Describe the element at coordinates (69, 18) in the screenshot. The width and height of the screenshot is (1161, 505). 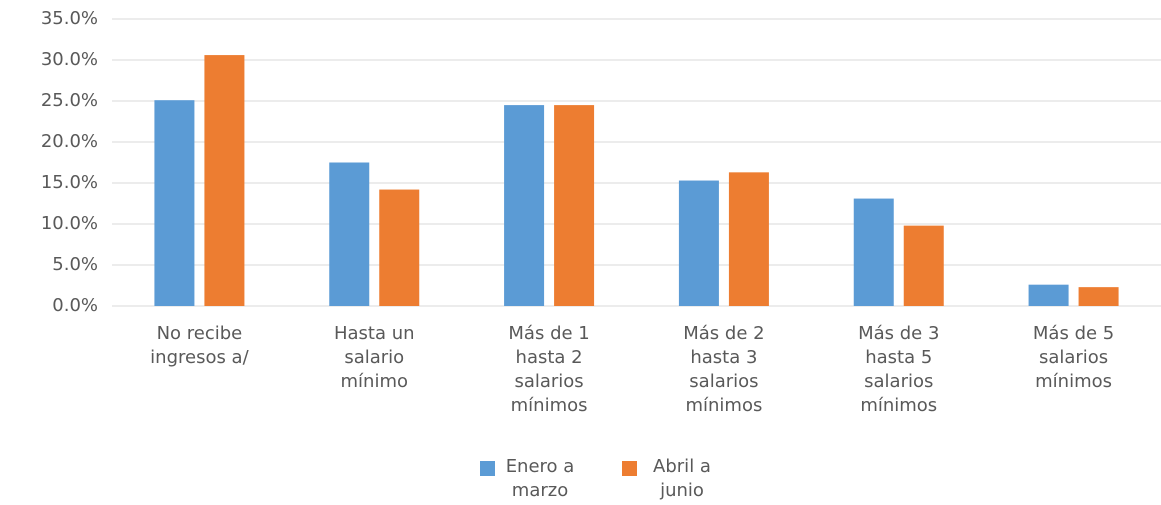
I see `y-tick-label: 35.0%` at that location.